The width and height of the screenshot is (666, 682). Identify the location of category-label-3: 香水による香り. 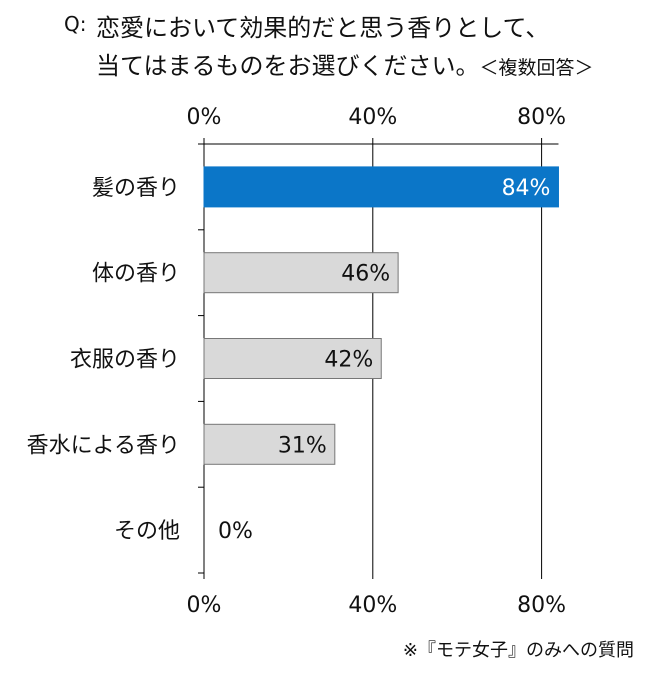
(103, 445).